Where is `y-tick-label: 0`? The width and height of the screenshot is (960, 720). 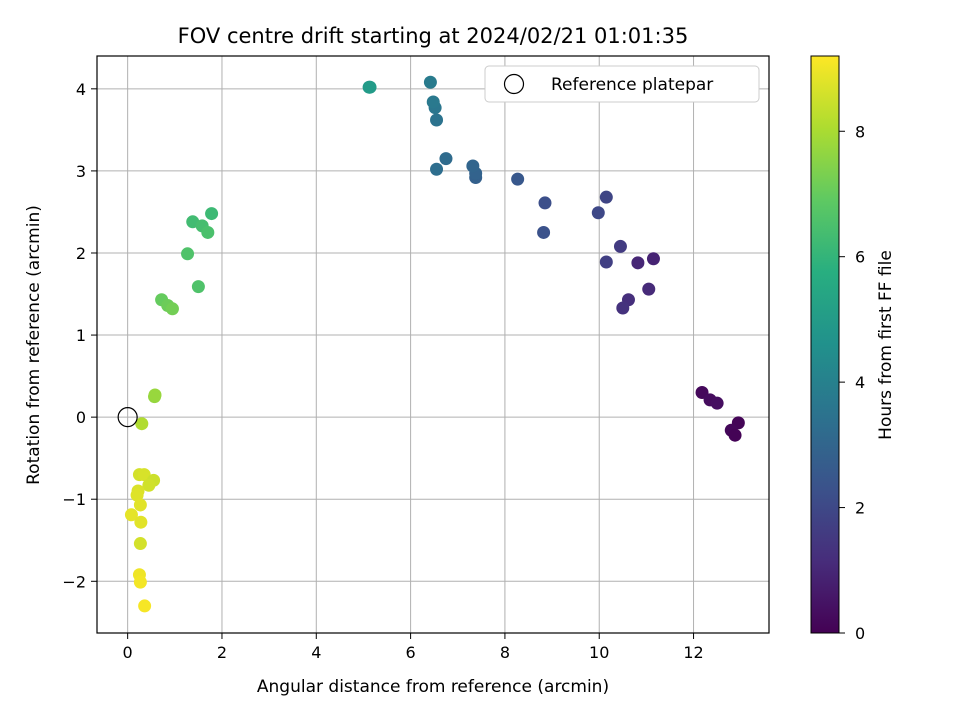 y-tick-label: 0 is located at coordinates (81, 417).